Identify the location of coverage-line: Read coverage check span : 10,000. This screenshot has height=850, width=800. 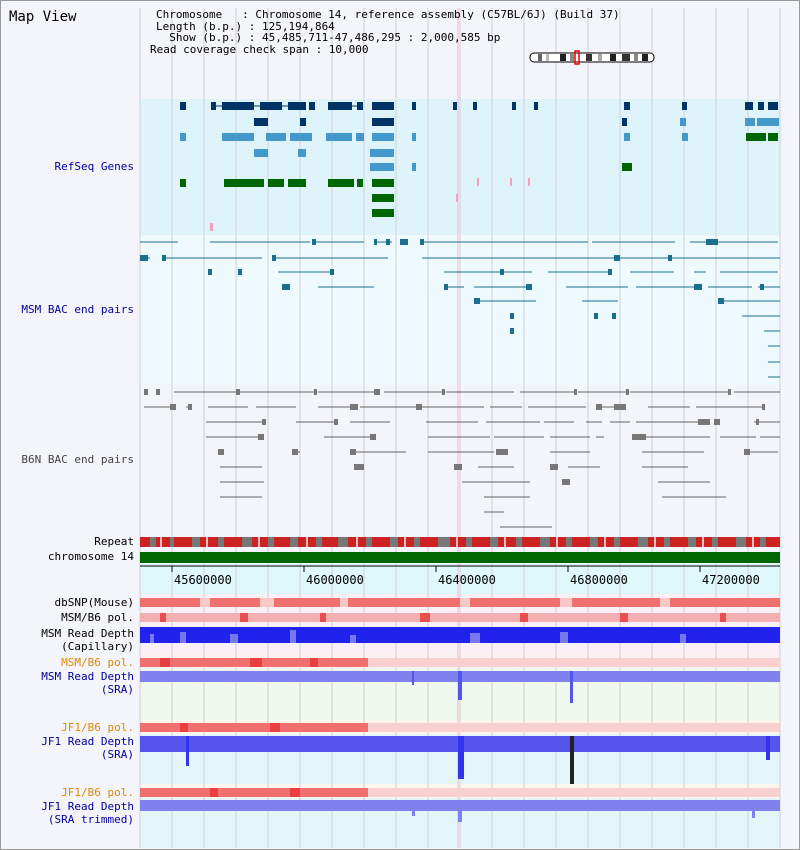
(259, 49).